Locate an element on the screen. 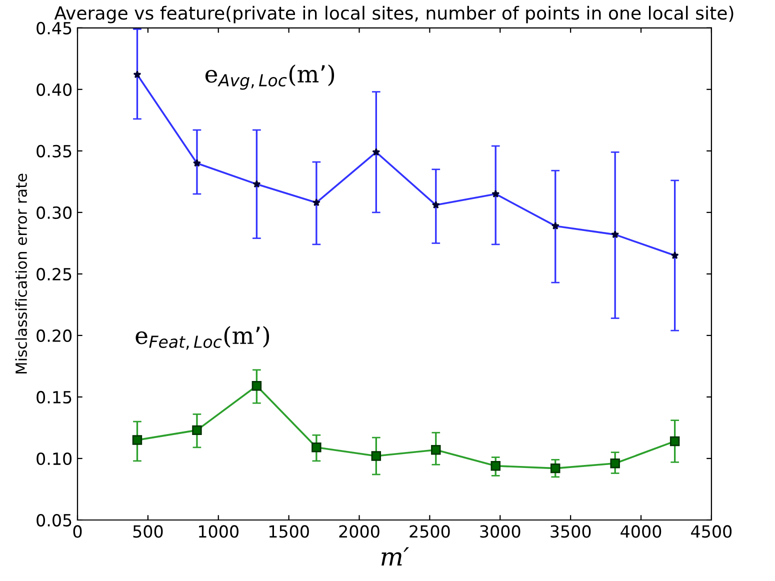 This screenshot has height=581, width=775. x-tick-label: 2000 is located at coordinates (359, 531).